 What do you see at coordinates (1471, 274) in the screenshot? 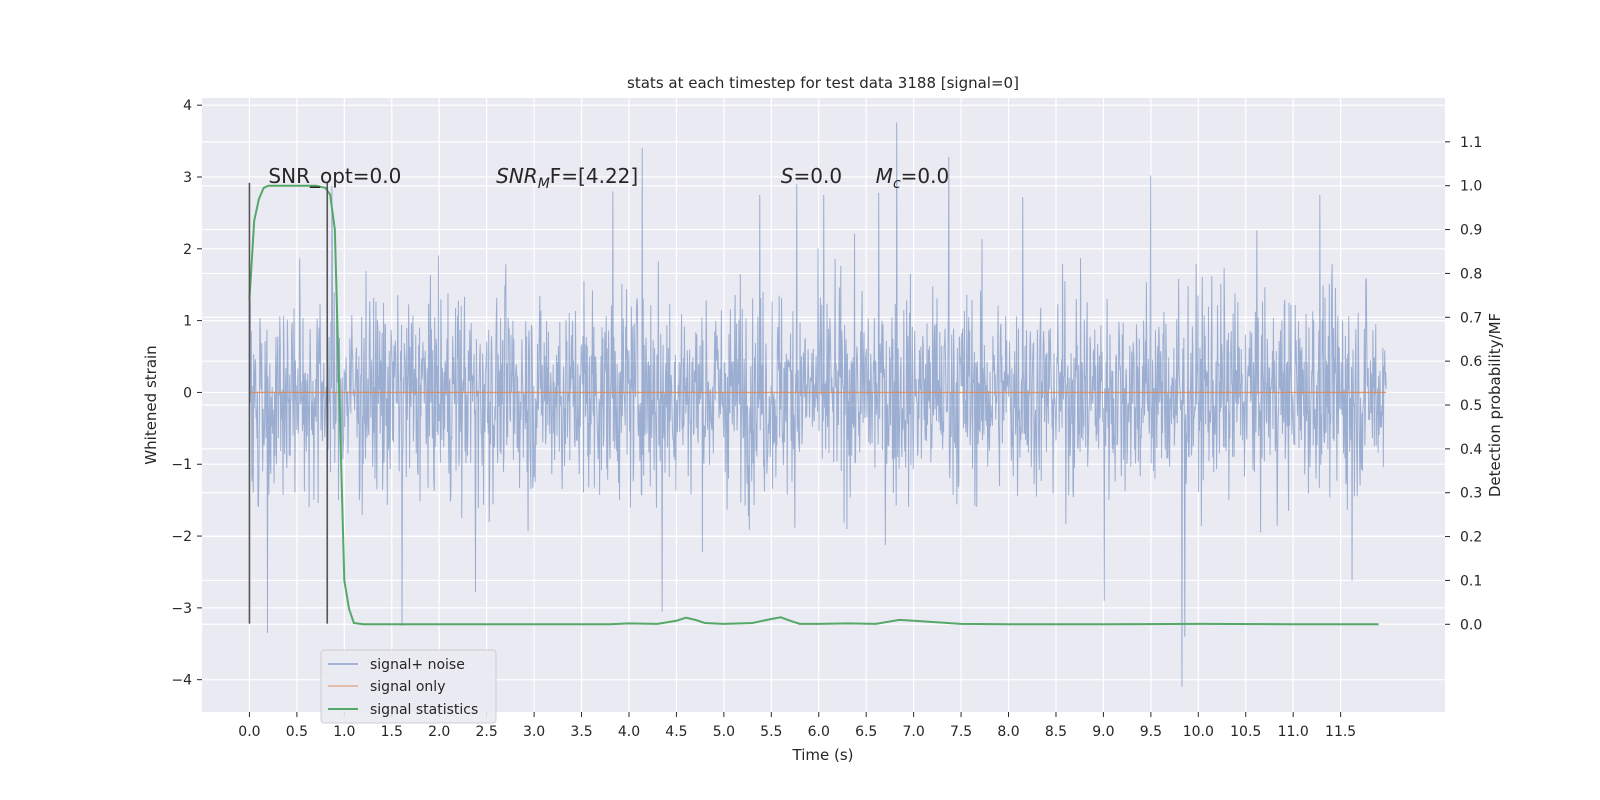
I see `y2-tick-label: 0.8` at bounding box center [1471, 274].